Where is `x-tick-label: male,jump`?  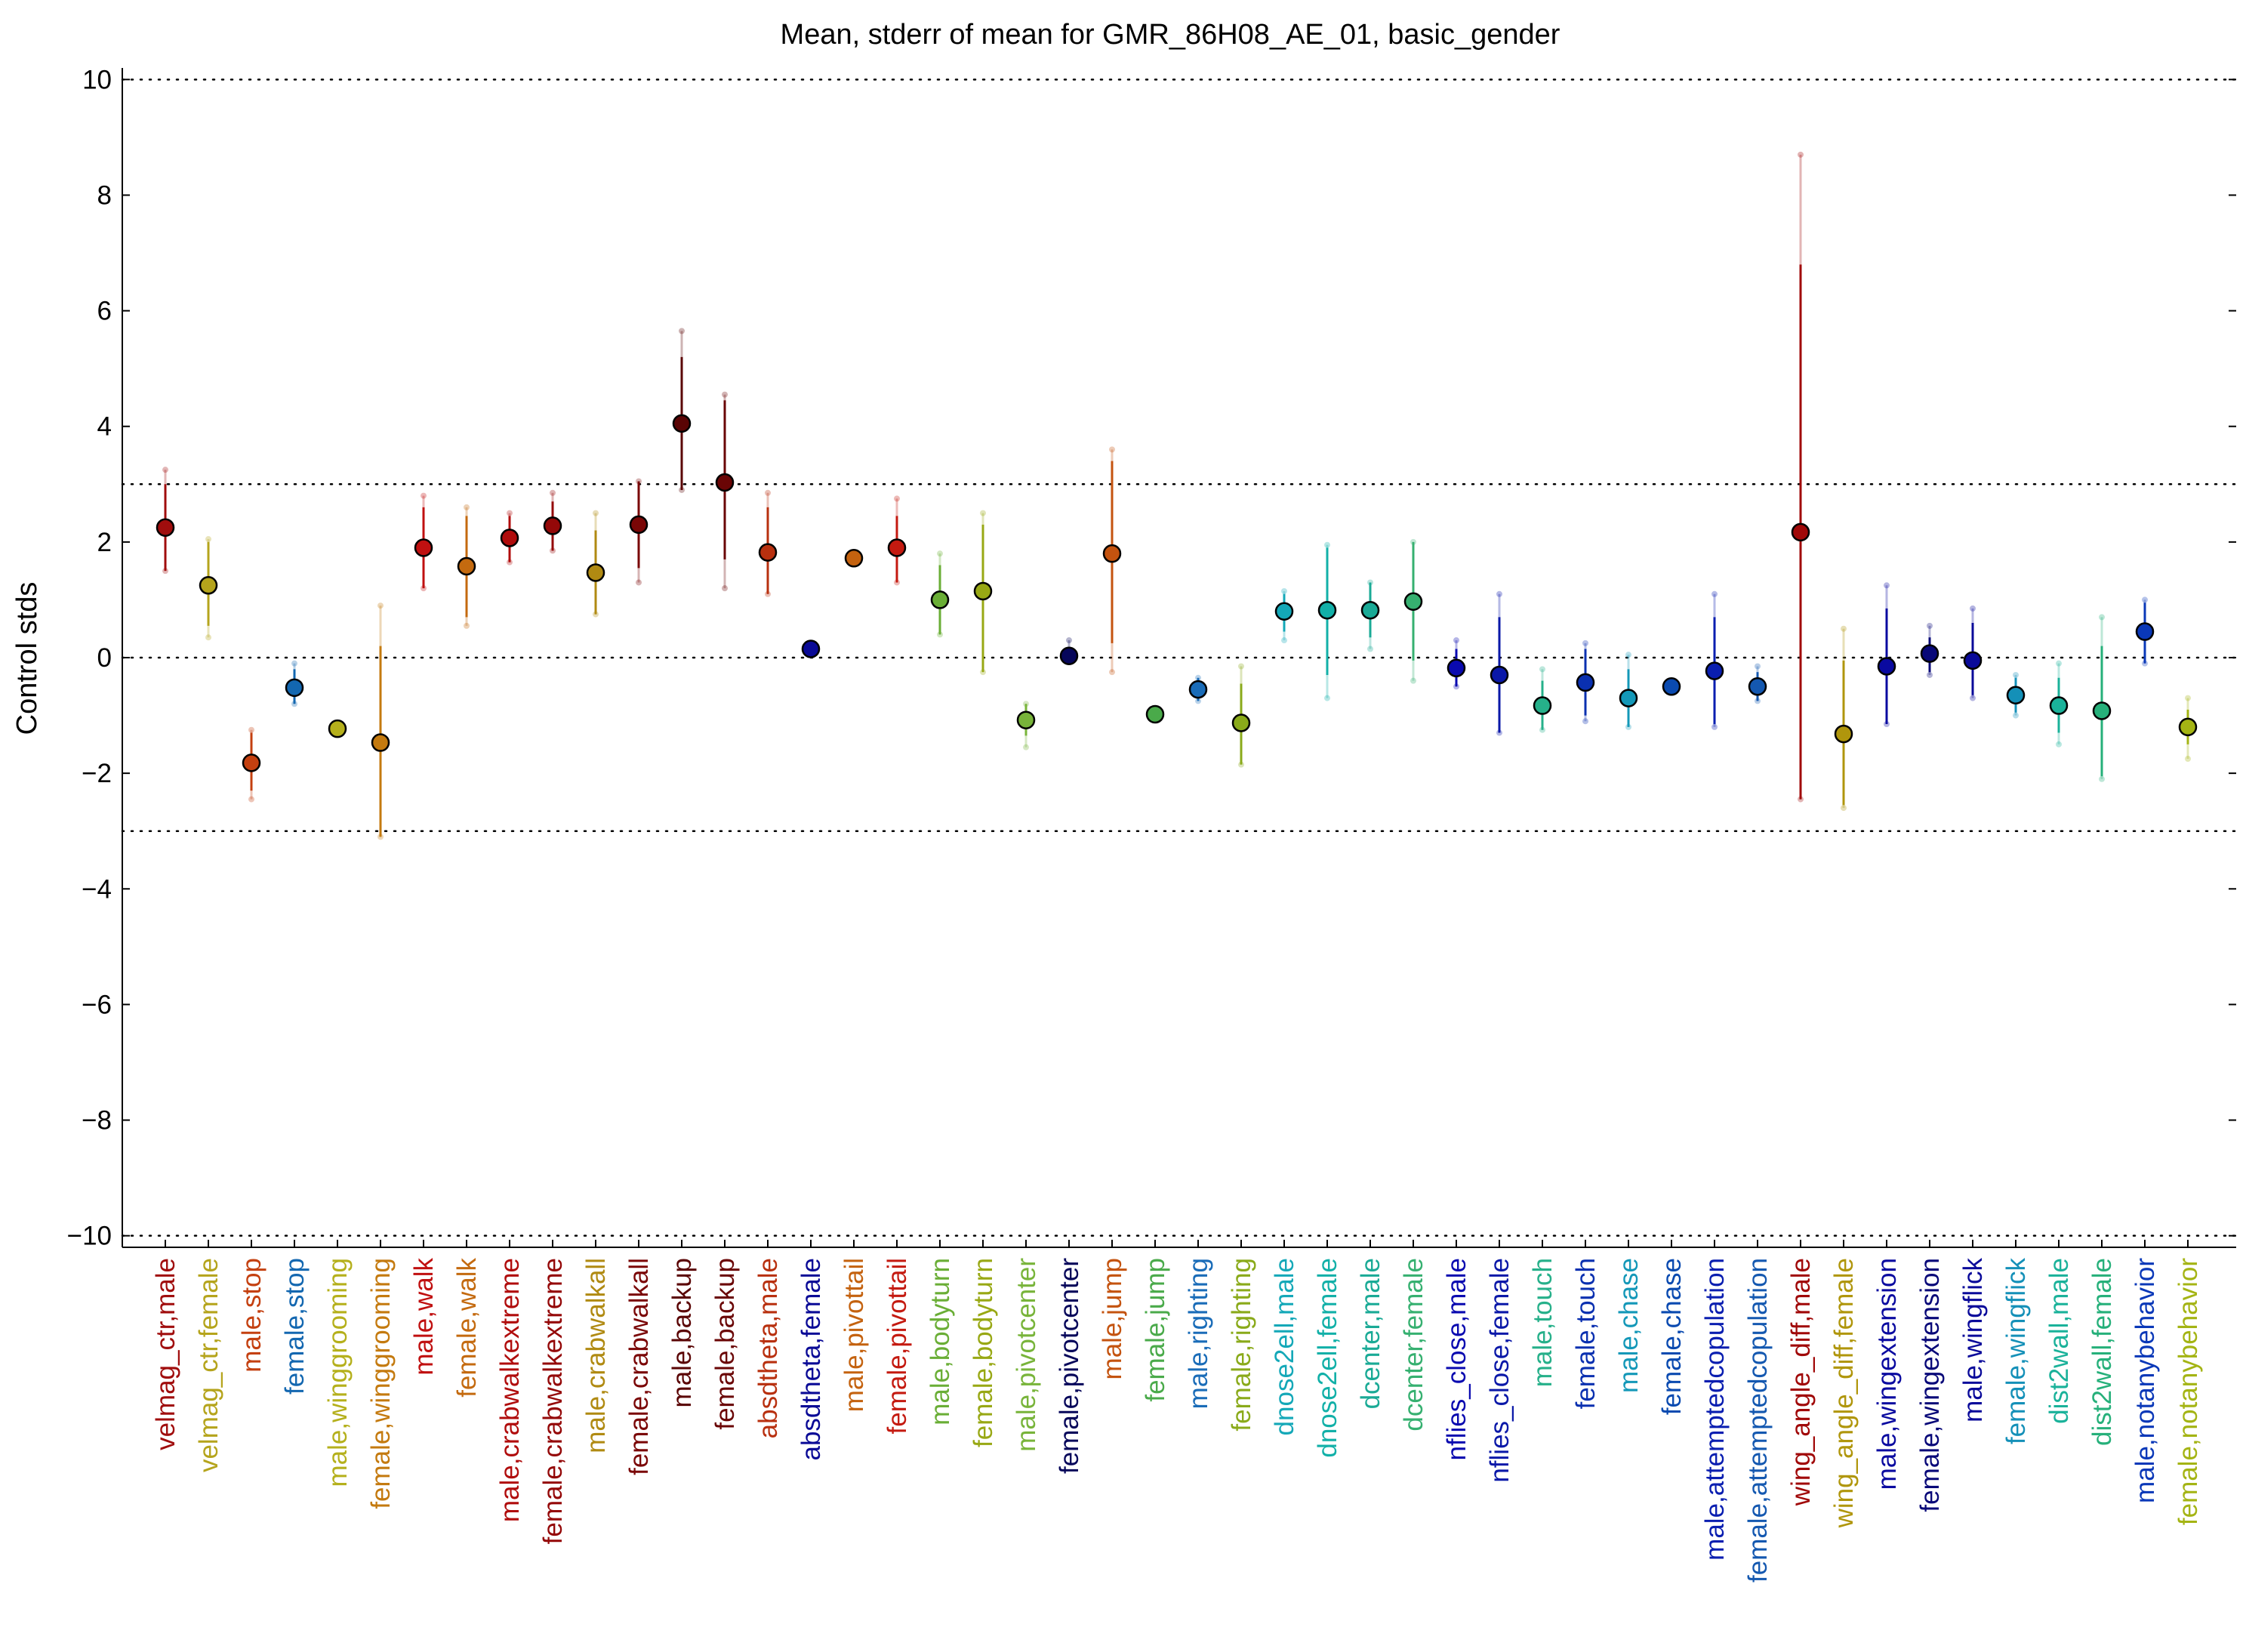 x-tick-label: male,jump is located at coordinates (1112, 1318).